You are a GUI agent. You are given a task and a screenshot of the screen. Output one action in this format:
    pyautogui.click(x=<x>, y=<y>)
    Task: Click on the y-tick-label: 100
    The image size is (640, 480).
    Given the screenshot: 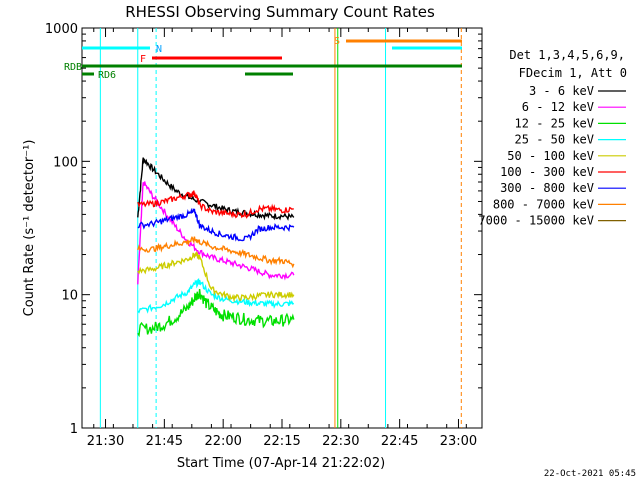 What is the action you would take?
    pyautogui.click(x=65, y=162)
    